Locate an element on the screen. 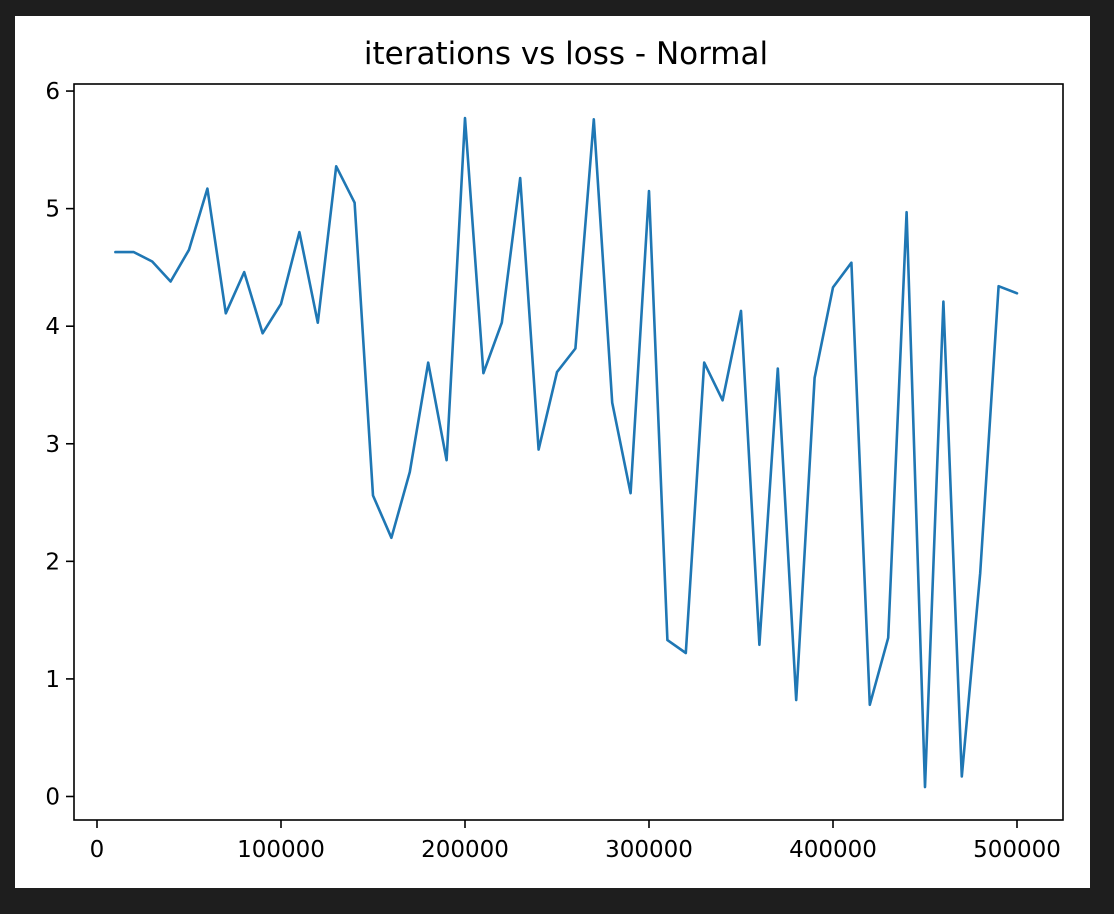  x-tick-label: 400000 is located at coordinates (833, 850).